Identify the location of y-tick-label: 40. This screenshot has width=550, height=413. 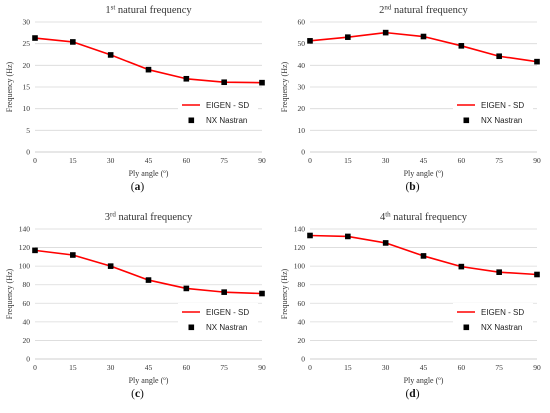
(302, 321).